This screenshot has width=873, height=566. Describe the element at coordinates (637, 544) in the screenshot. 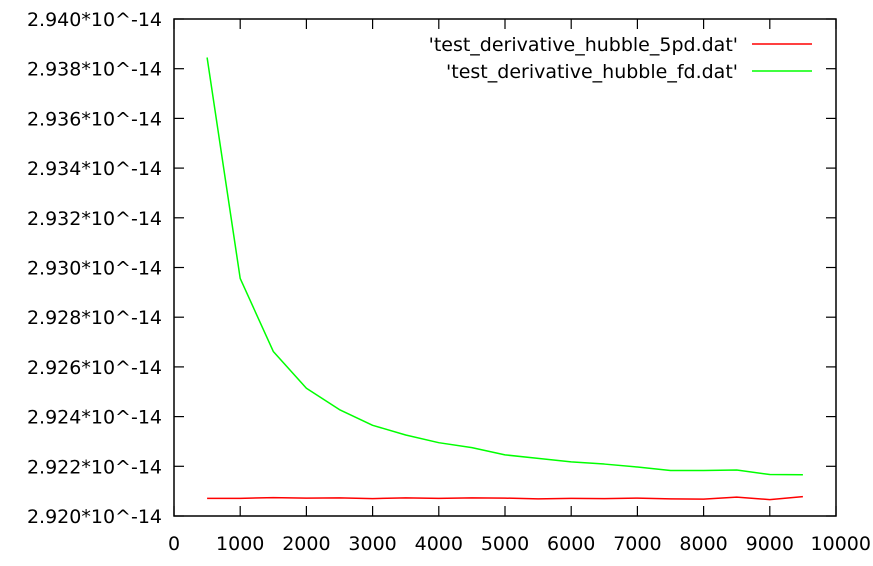

I see `x-tick-label: 7000` at that location.